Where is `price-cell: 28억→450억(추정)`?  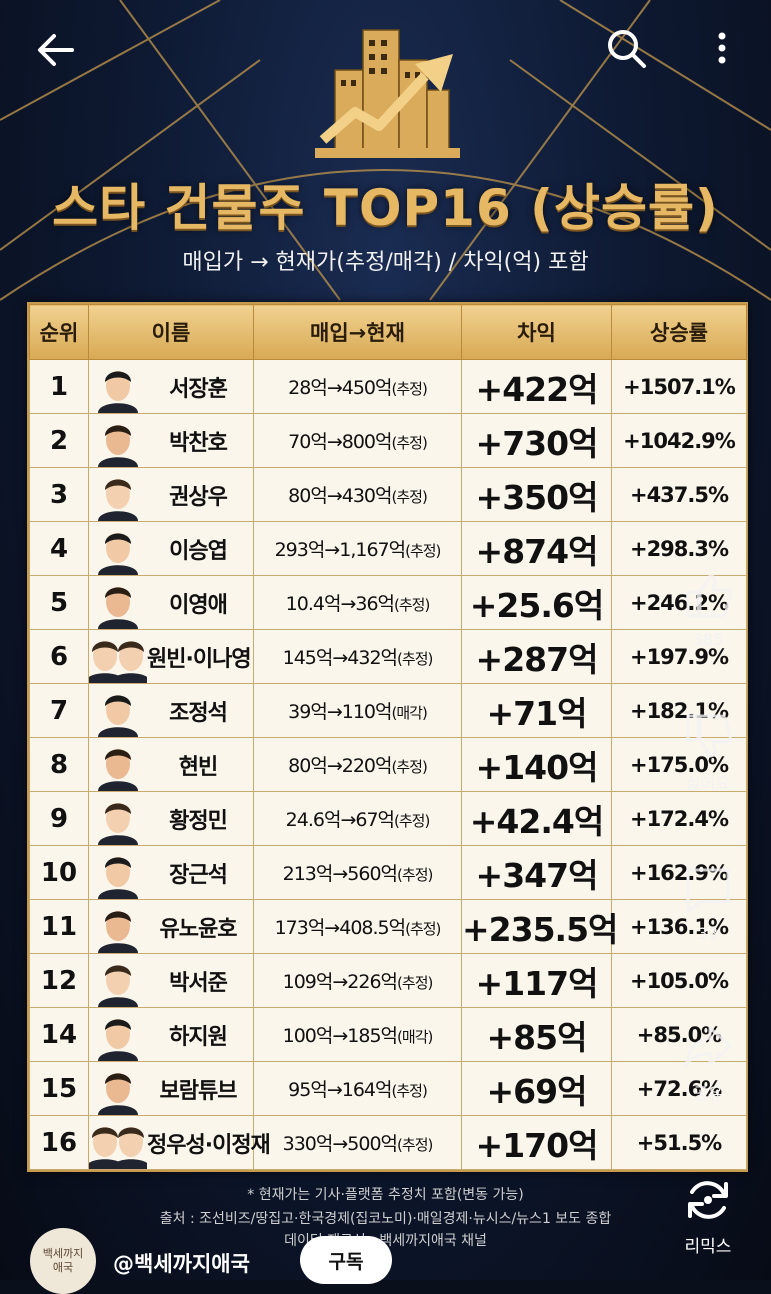
price-cell: 28억→450억(추정) is located at coordinates (357, 386).